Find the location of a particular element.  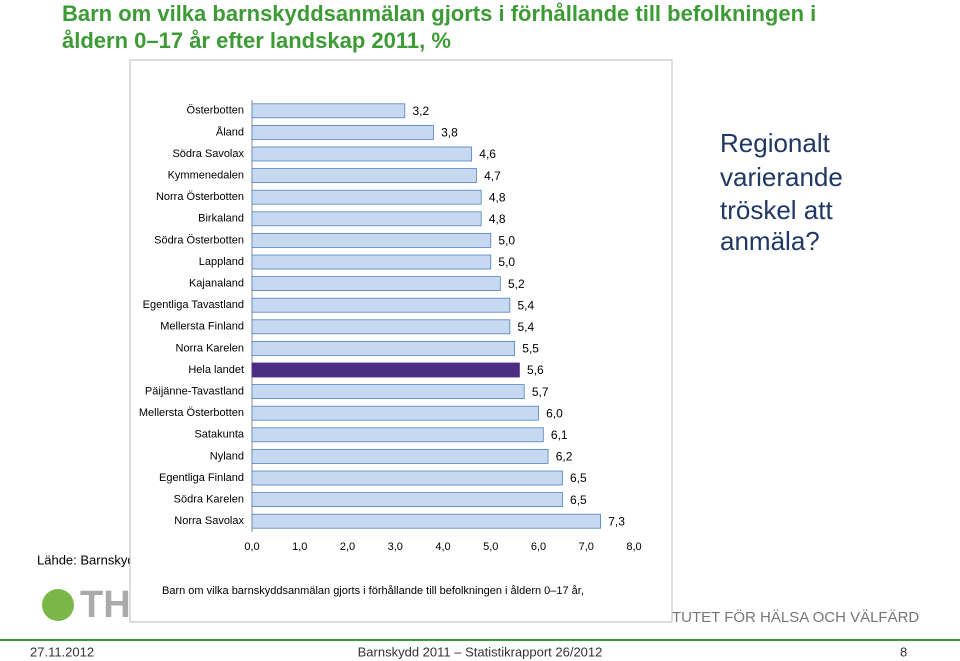

x-tick-label: 2,0 is located at coordinates (347, 547).